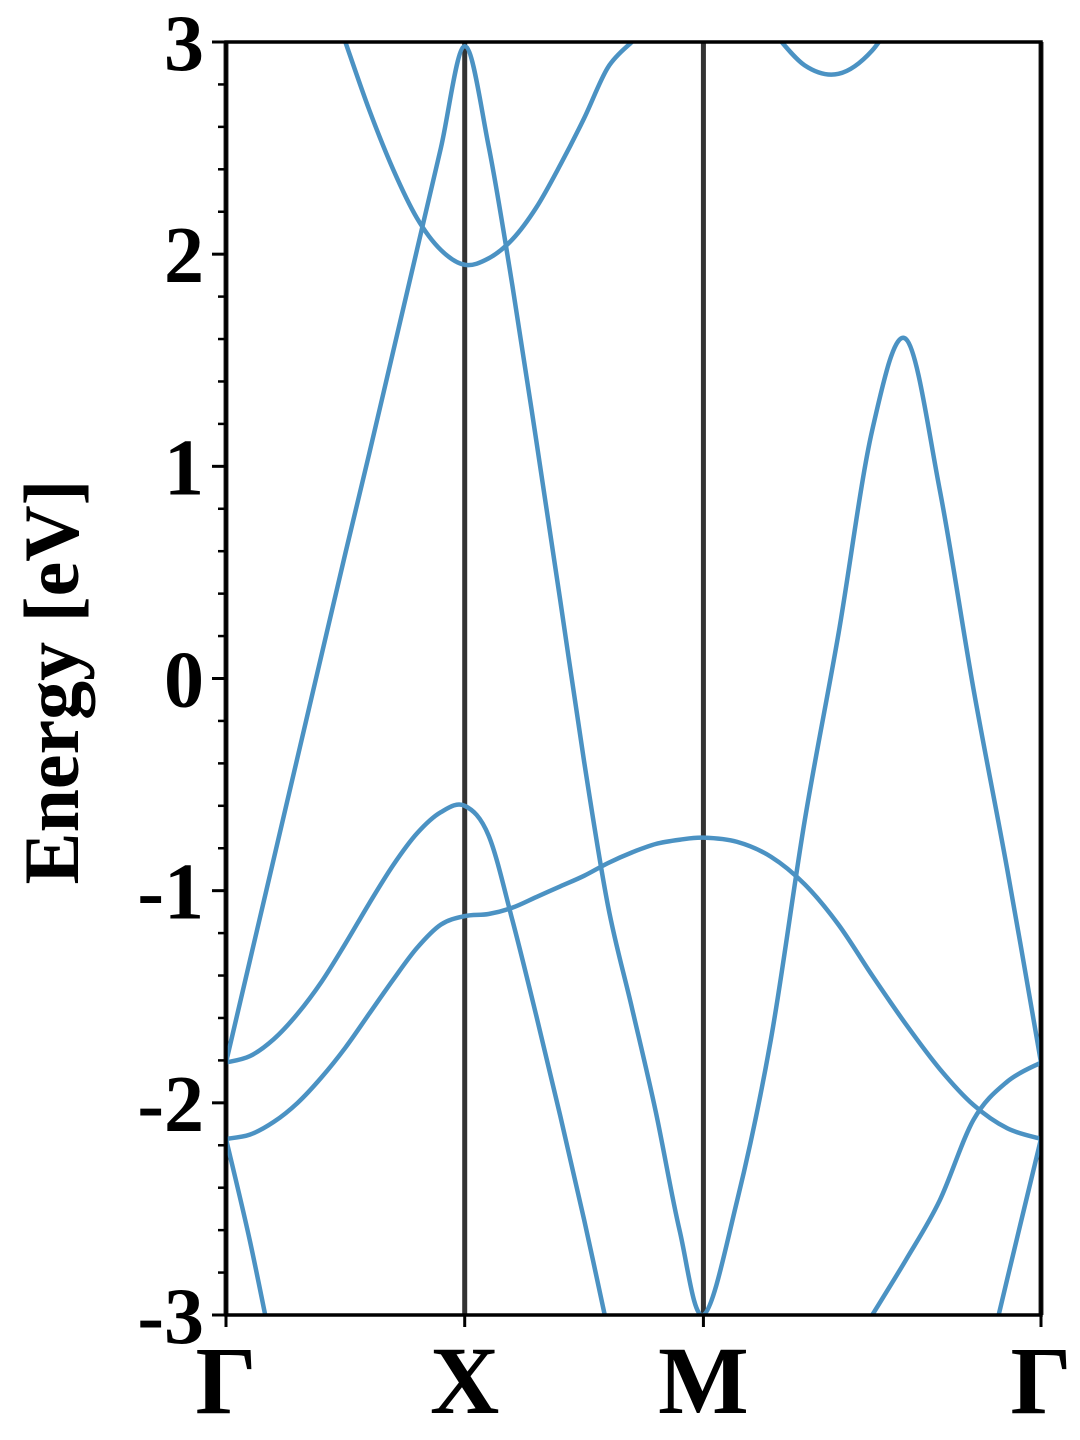 The width and height of the screenshot is (1080, 1440). I want to click on x-tick-label: X, so click(464, 1380).